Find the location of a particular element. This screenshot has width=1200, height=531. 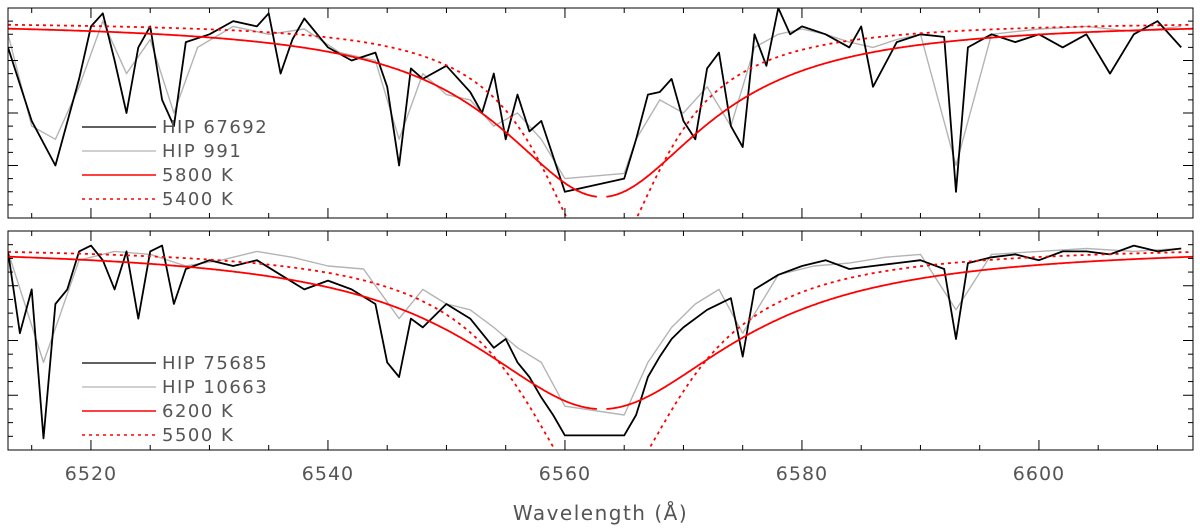

top-legend-item: HIP 991 is located at coordinates (162, 151).